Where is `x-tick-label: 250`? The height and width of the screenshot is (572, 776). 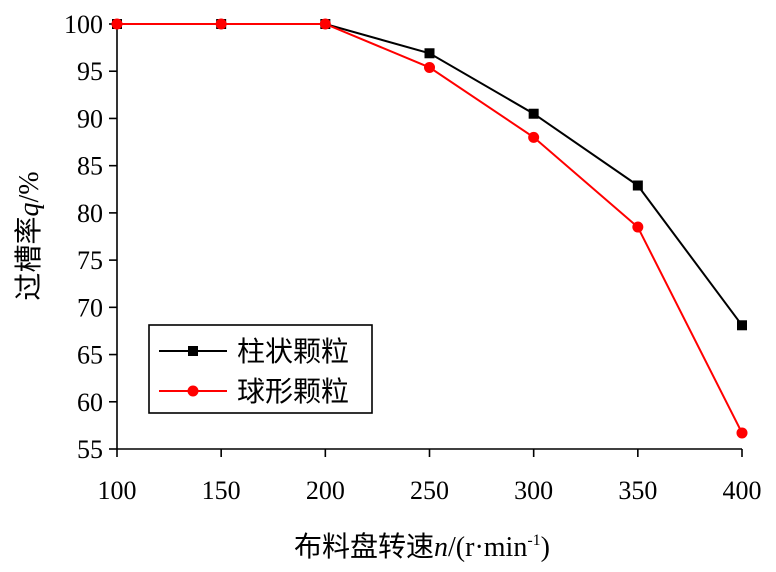
x-tick-label: 250 is located at coordinates (429, 490).